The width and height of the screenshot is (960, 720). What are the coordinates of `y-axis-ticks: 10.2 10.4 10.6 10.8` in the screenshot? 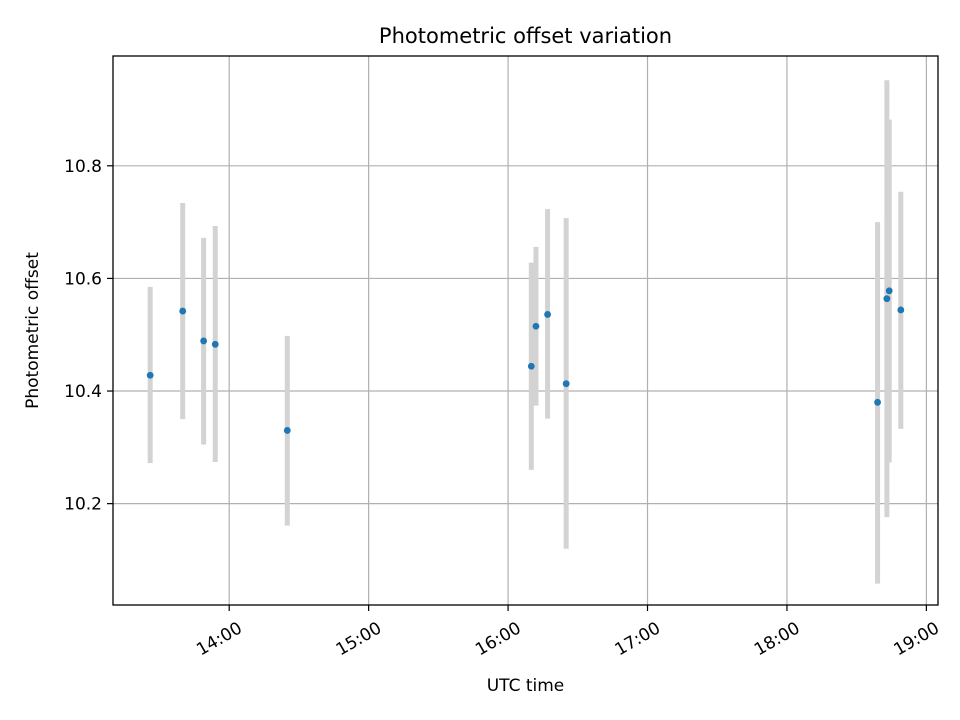 It's located at (88, 336).